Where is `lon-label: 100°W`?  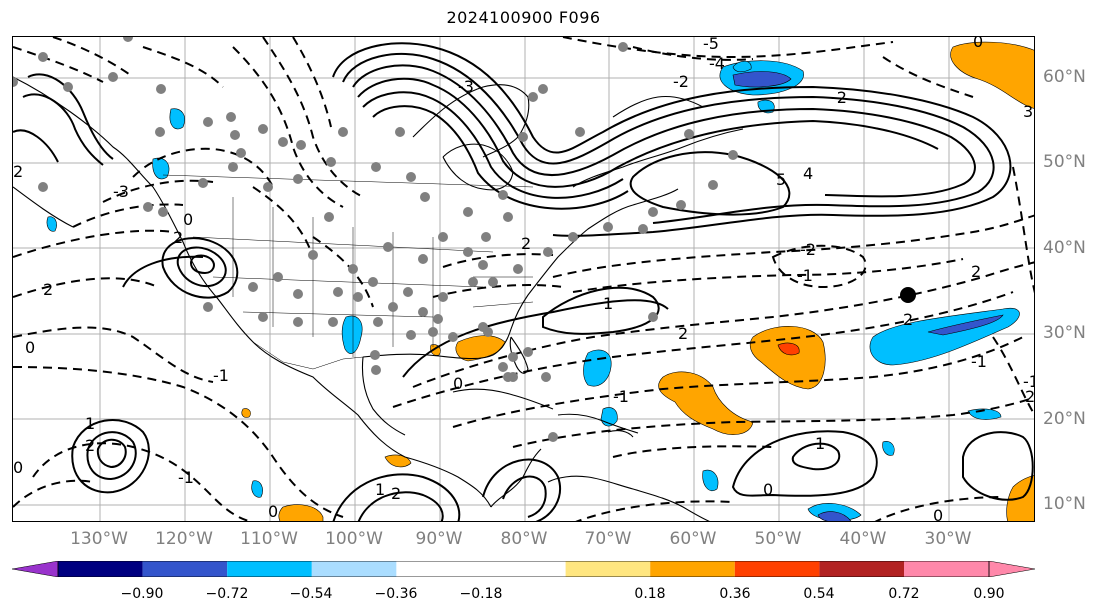 lon-label: 100°W is located at coordinates (354, 539).